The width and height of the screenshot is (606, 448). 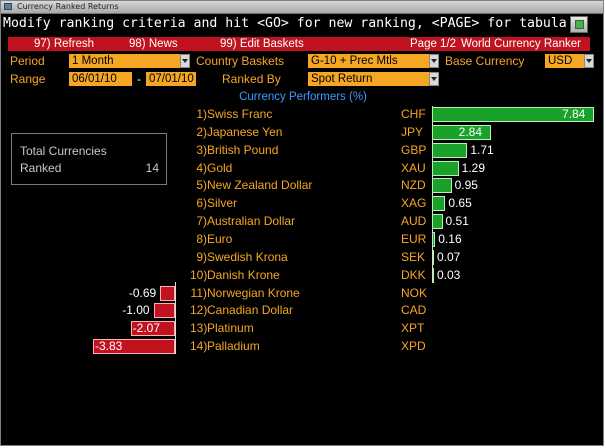 I want to click on table-row: 9)Swedish Krona SEK 0.07, so click(x=303, y=257).